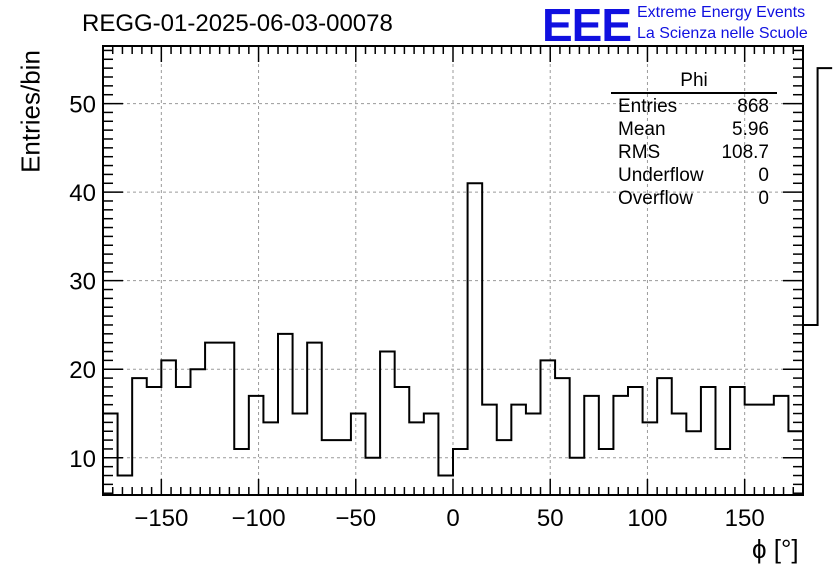  What do you see at coordinates (655, 198) in the screenshot?
I see `stats-label: Overflow` at bounding box center [655, 198].